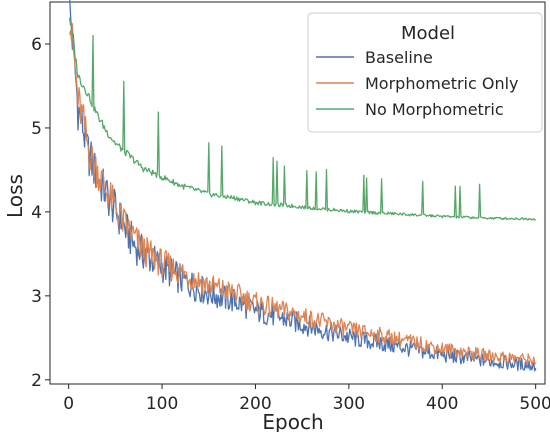 The width and height of the screenshot is (550, 432). What do you see at coordinates (399, 57) in the screenshot?
I see `legend-label: Baseline` at bounding box center [399, 57].